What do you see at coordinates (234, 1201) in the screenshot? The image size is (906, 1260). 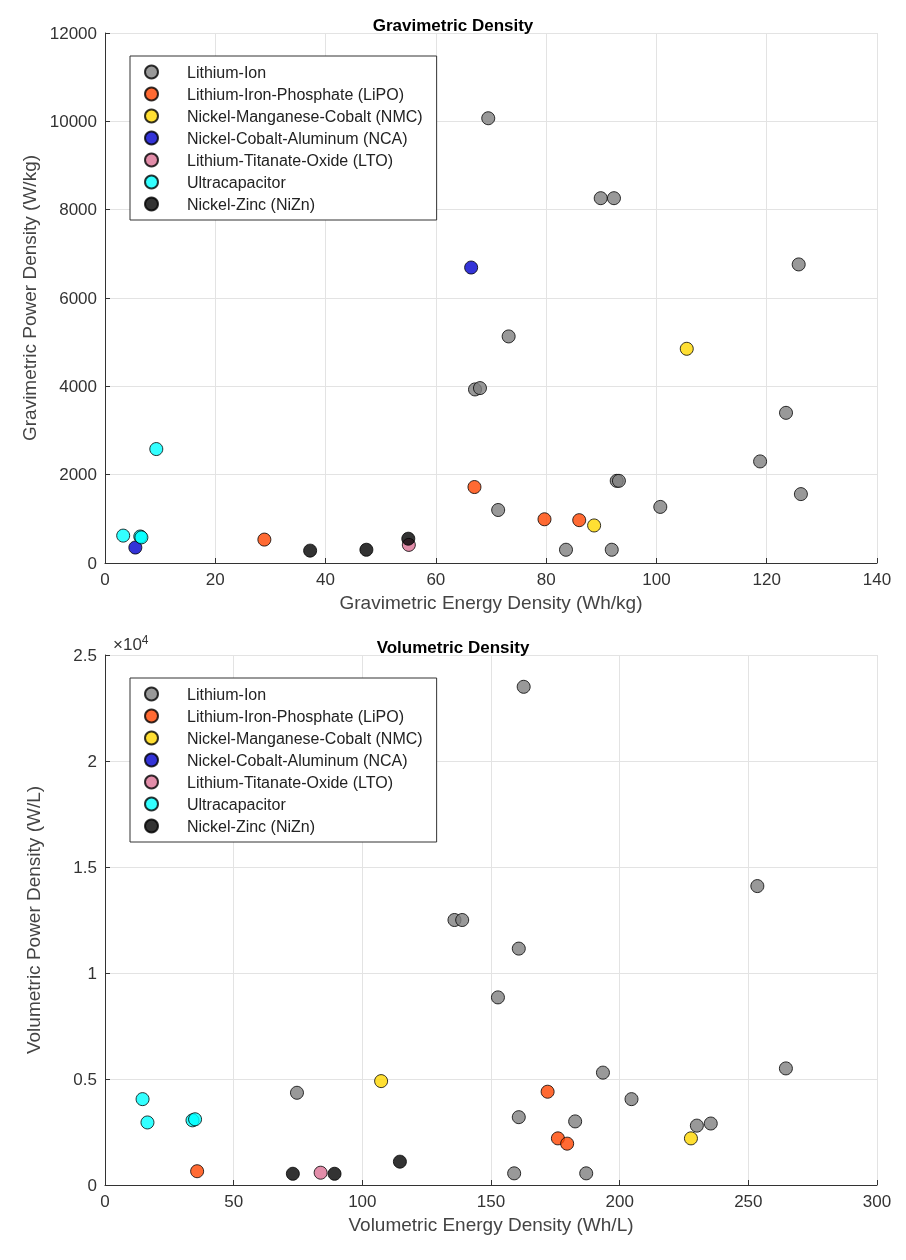 I see `x-tick-label: 50` at bounding box center [234, 1201].